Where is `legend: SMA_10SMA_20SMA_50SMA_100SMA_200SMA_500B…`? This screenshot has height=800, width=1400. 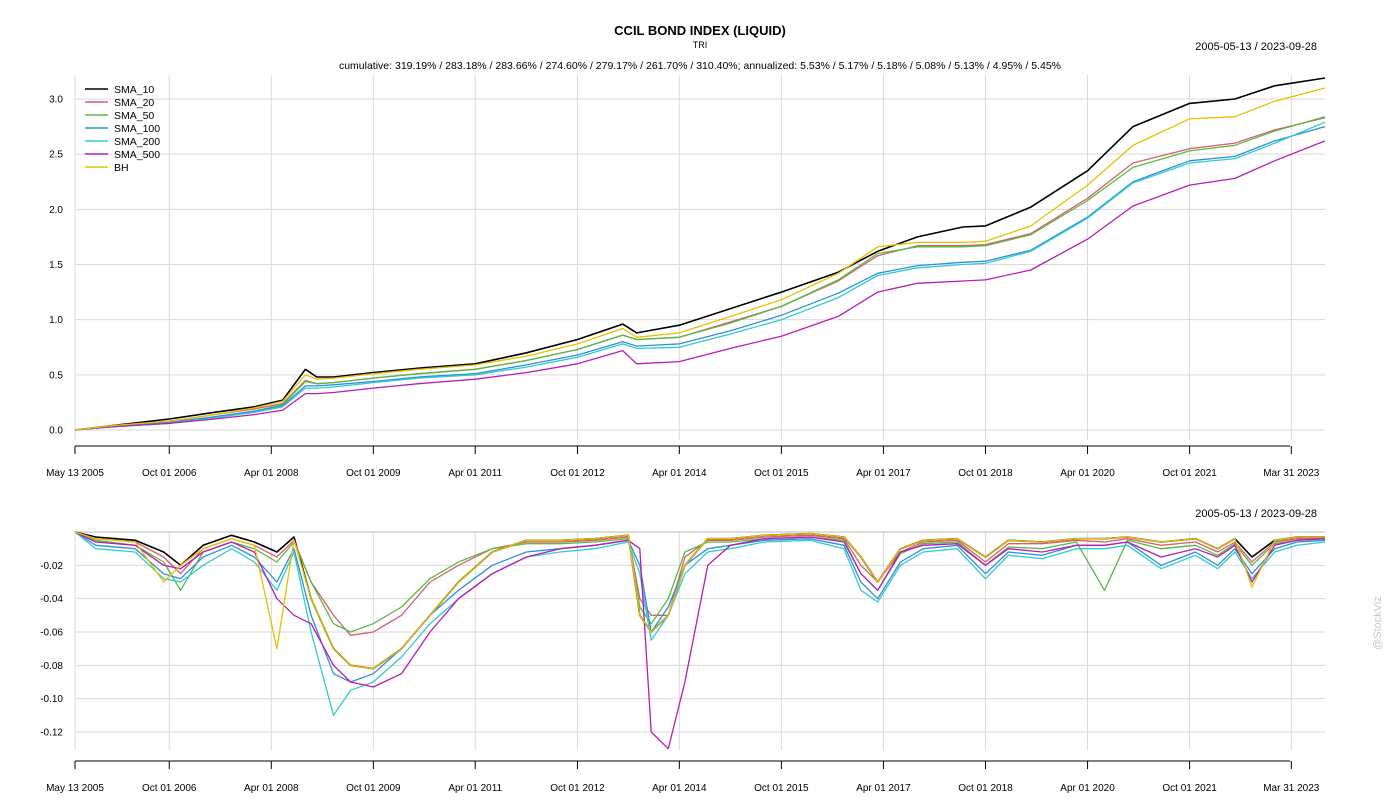 legend: SMA_10SMA_20SMA_50SMA_100SMA_200SMA_500B… is located at coordinates (122, 129).